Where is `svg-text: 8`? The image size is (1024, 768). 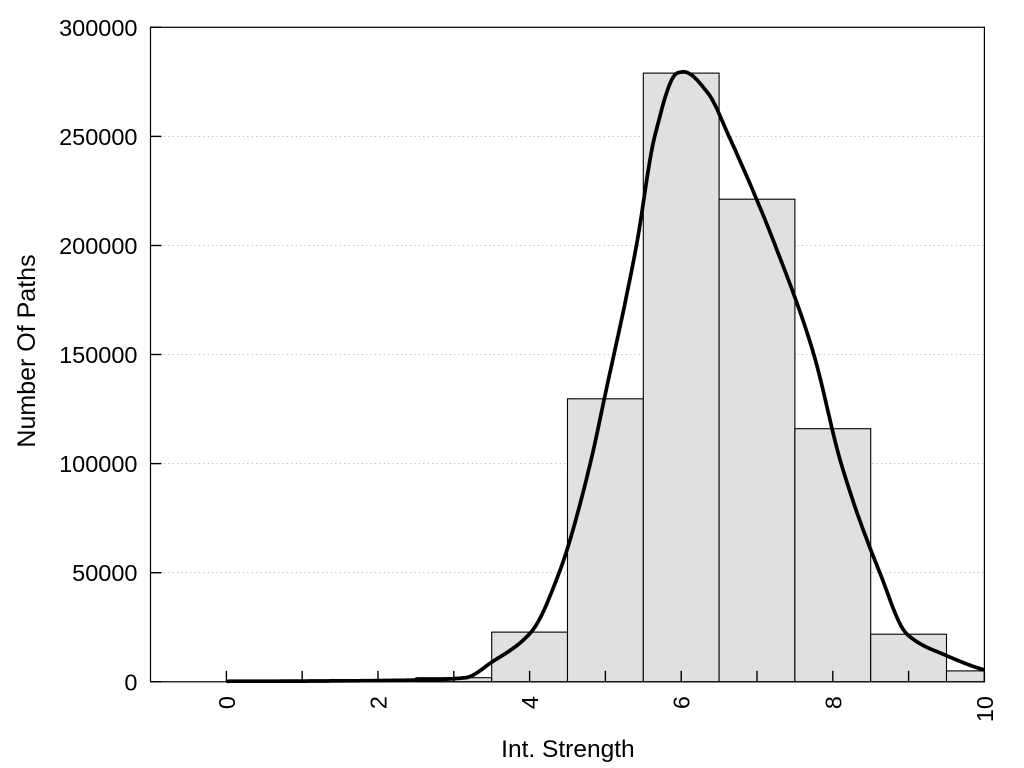
svg-text: 8 is located at coordinates (833, 702).